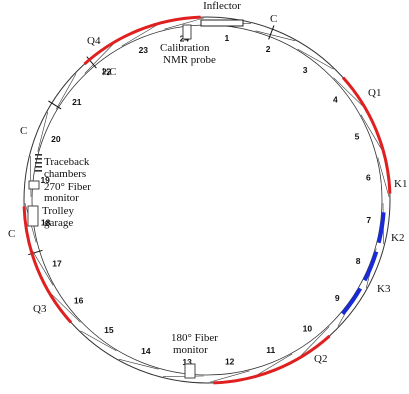 Image resolution: width=409 pixels, height=394 pixels. I want to click on station-number: 1, so click(227, 38).